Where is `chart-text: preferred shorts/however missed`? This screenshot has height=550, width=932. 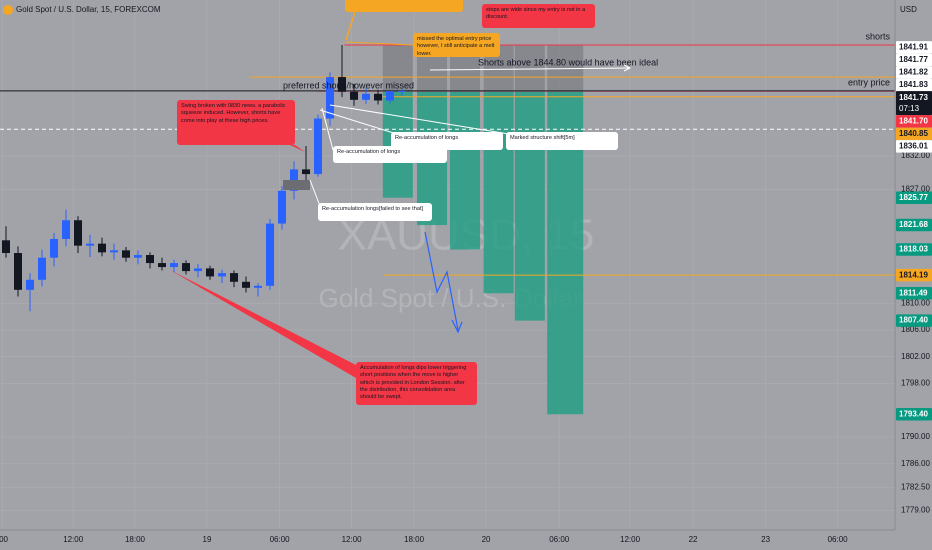
chart-text: preferred shorts/however missed is located at coordinates (348, 85).